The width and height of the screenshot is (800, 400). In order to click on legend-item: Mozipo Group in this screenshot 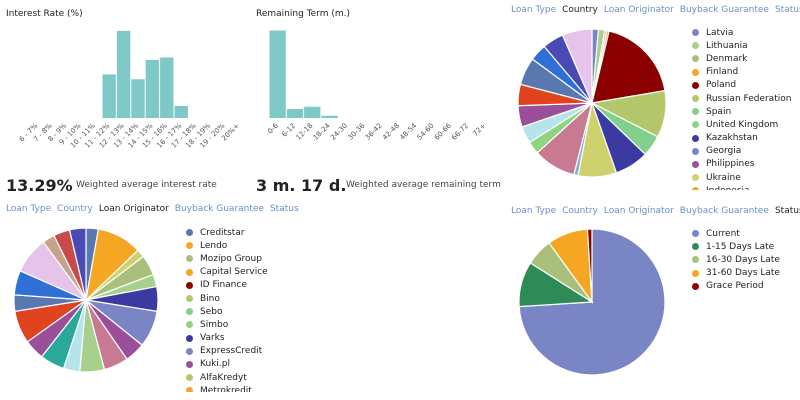, I will do `click(246, 258)`.